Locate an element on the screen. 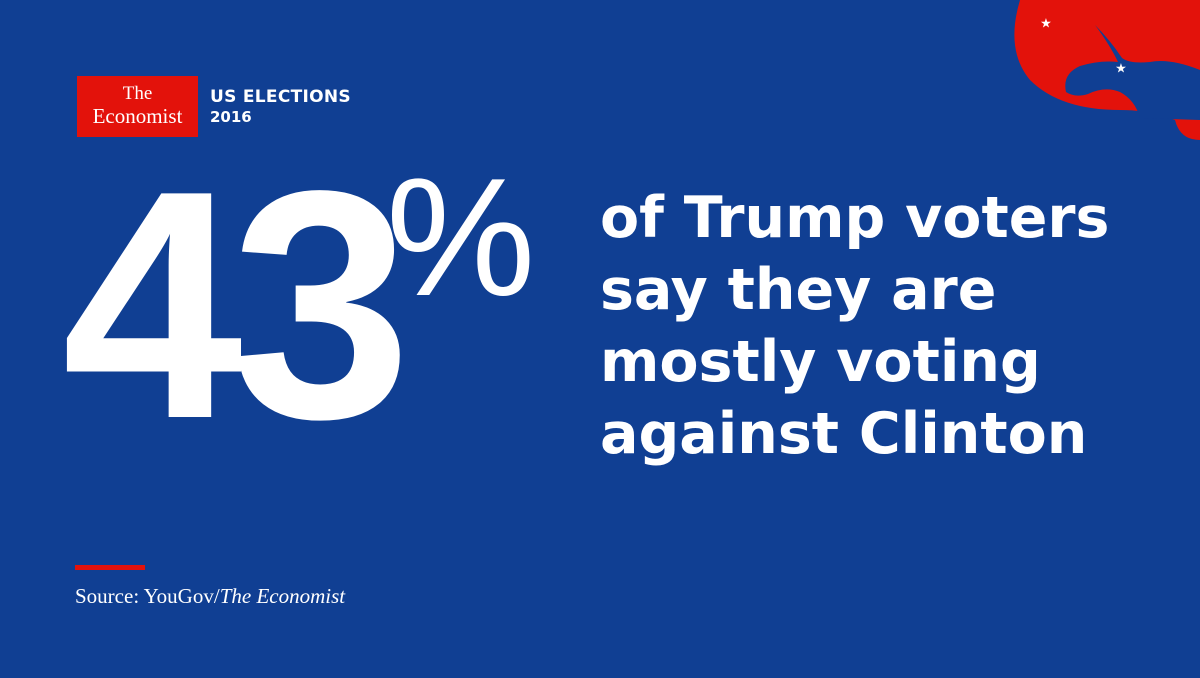  divider is located at coordinates (110, 567).